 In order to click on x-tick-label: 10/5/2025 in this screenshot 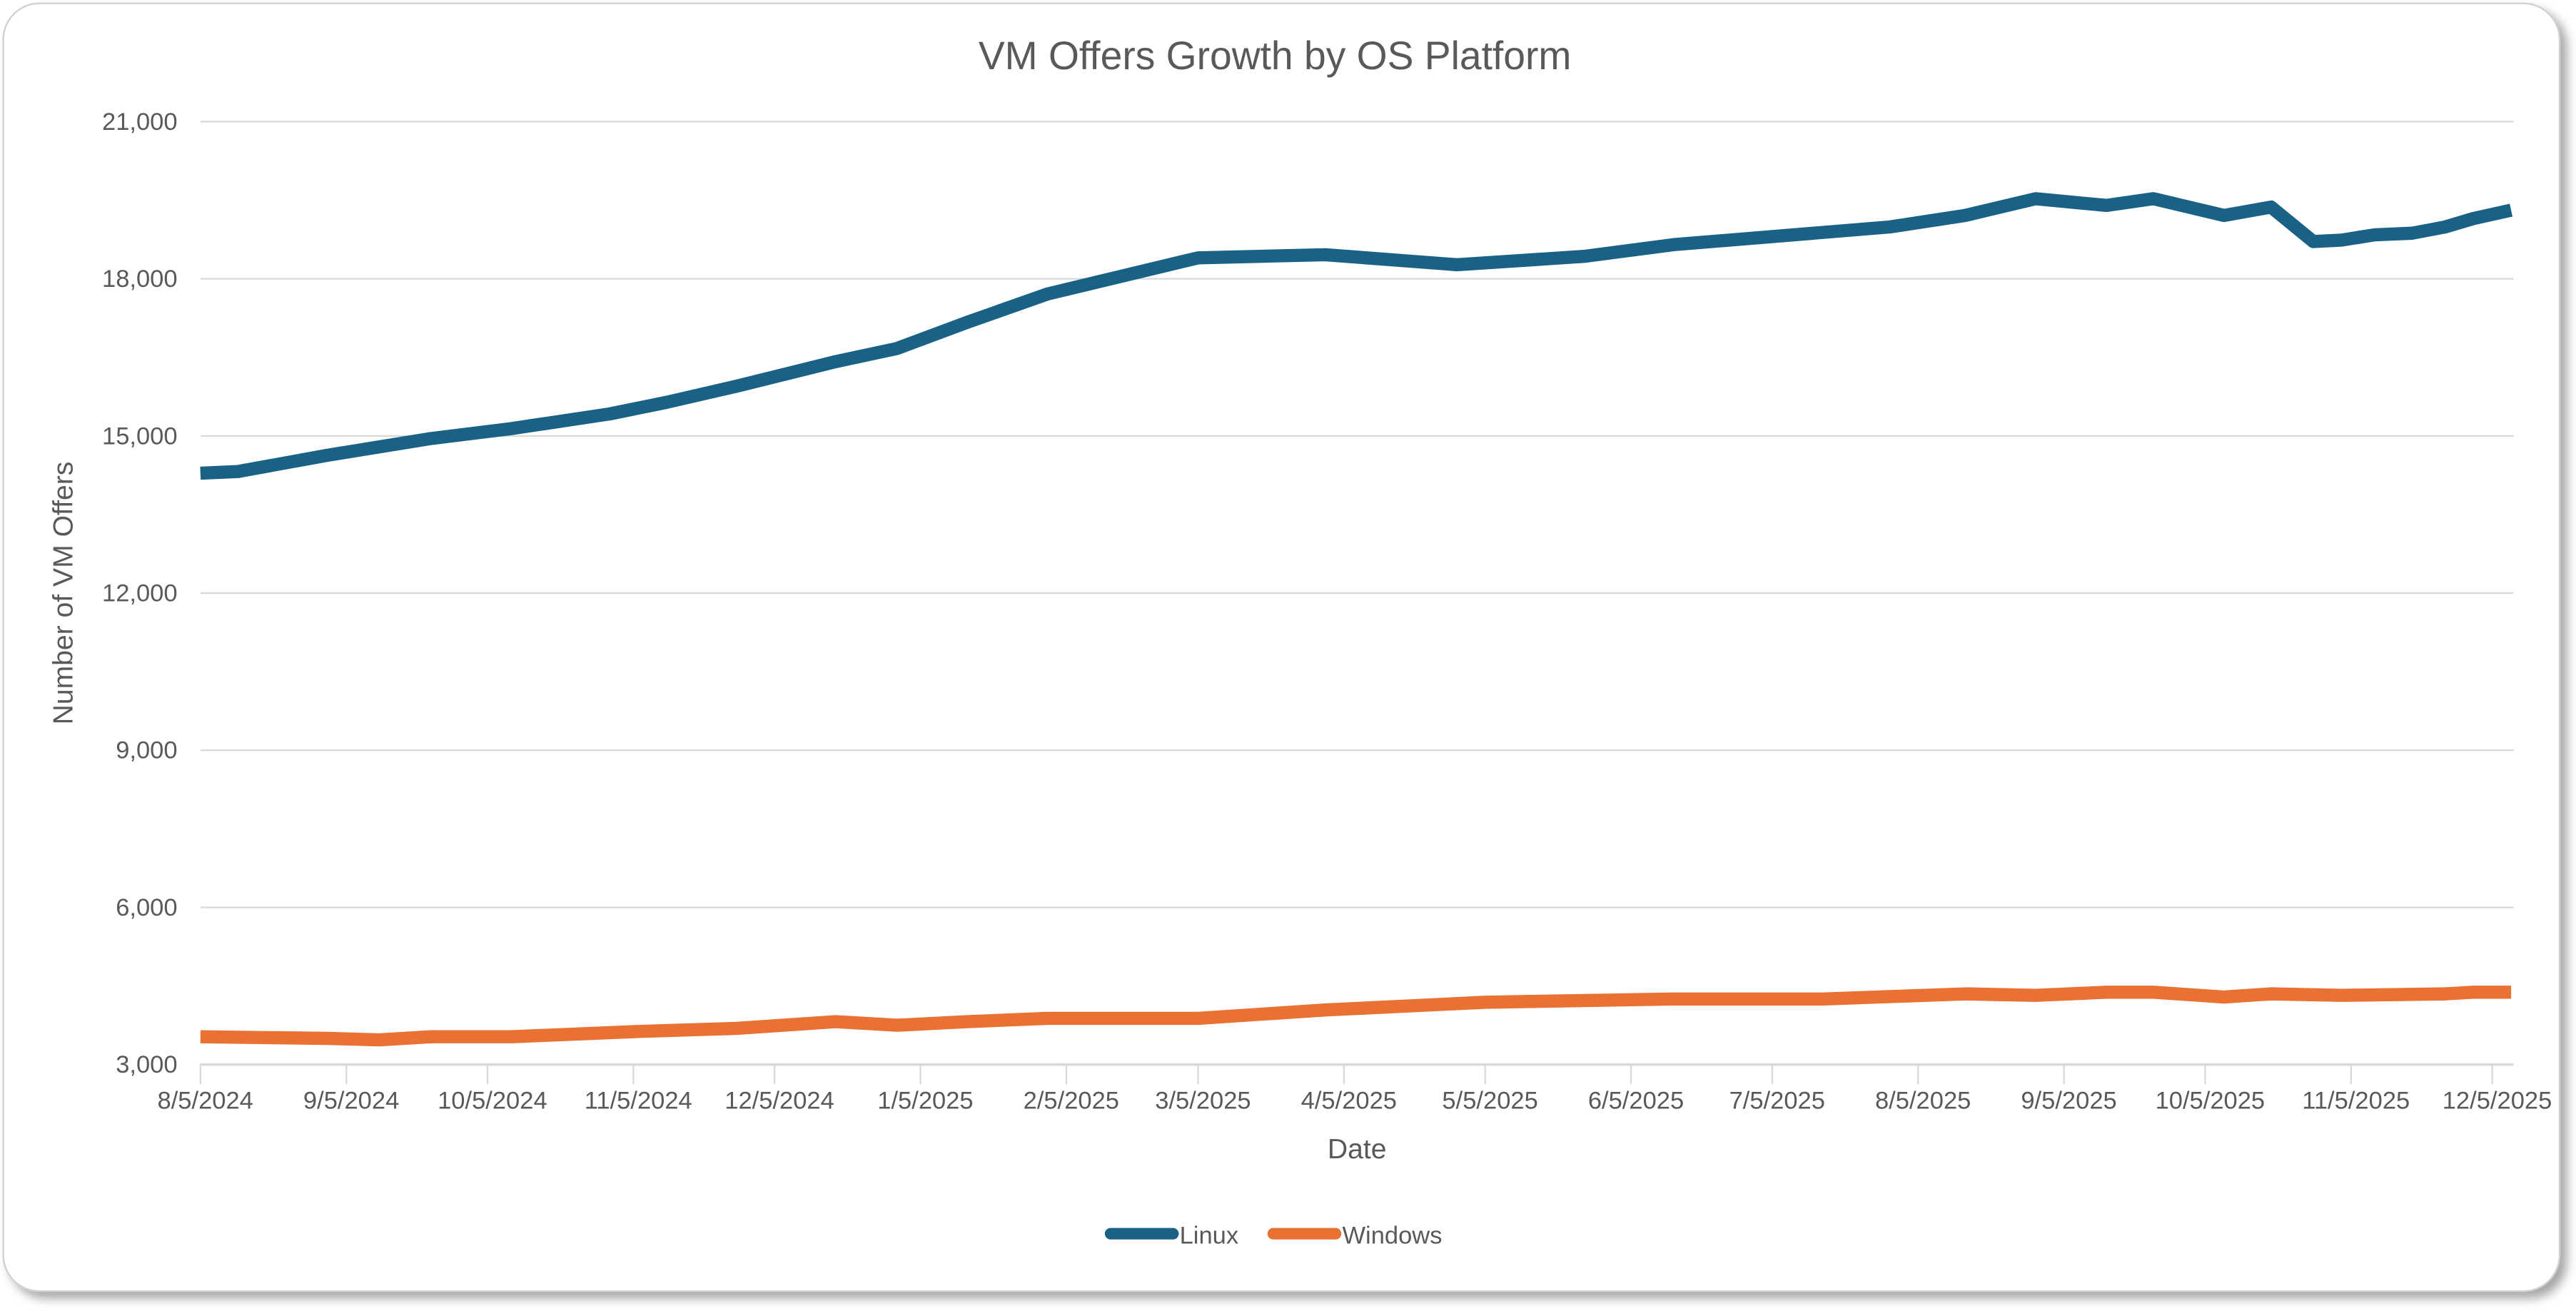, I will do `click(2211, 1101)`.